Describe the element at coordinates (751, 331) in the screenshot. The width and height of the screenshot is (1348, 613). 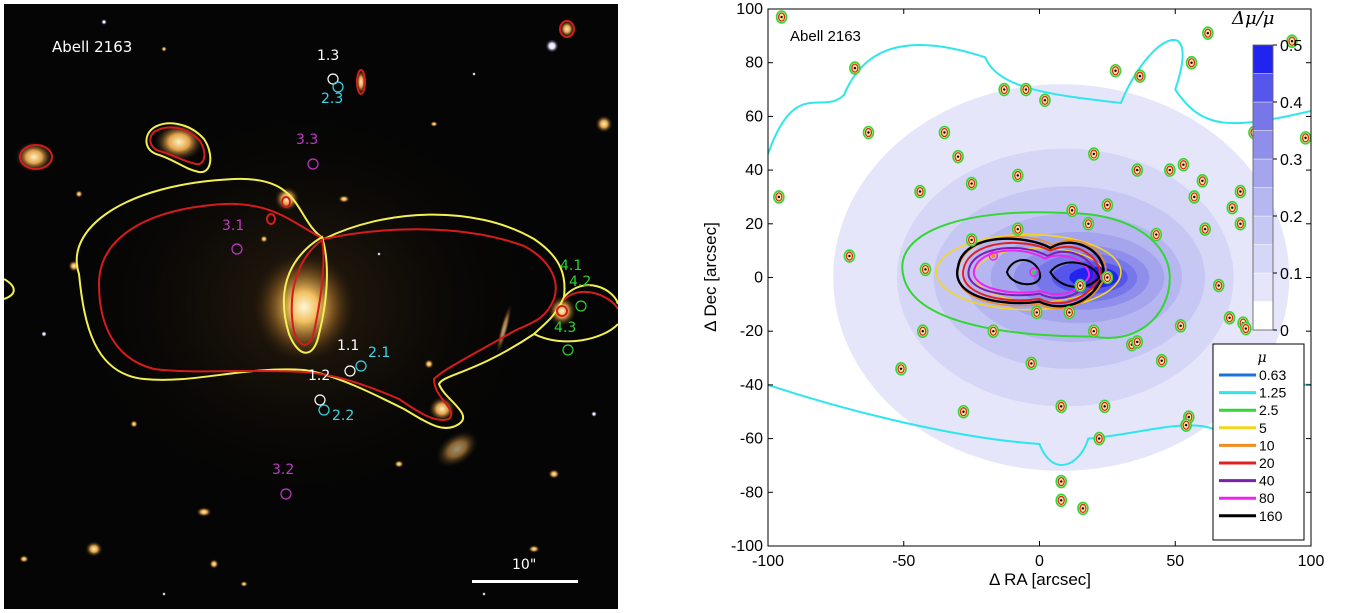
I see `y-tick-label--20: -20` at that location.